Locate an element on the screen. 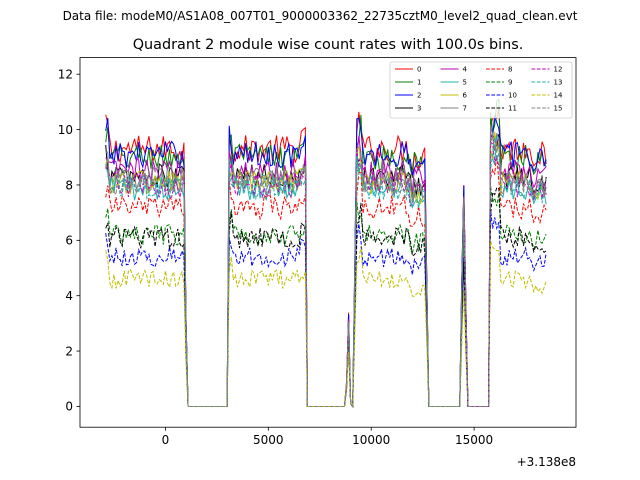  legend-label-12: 12 is located at coordinates (558, 70).